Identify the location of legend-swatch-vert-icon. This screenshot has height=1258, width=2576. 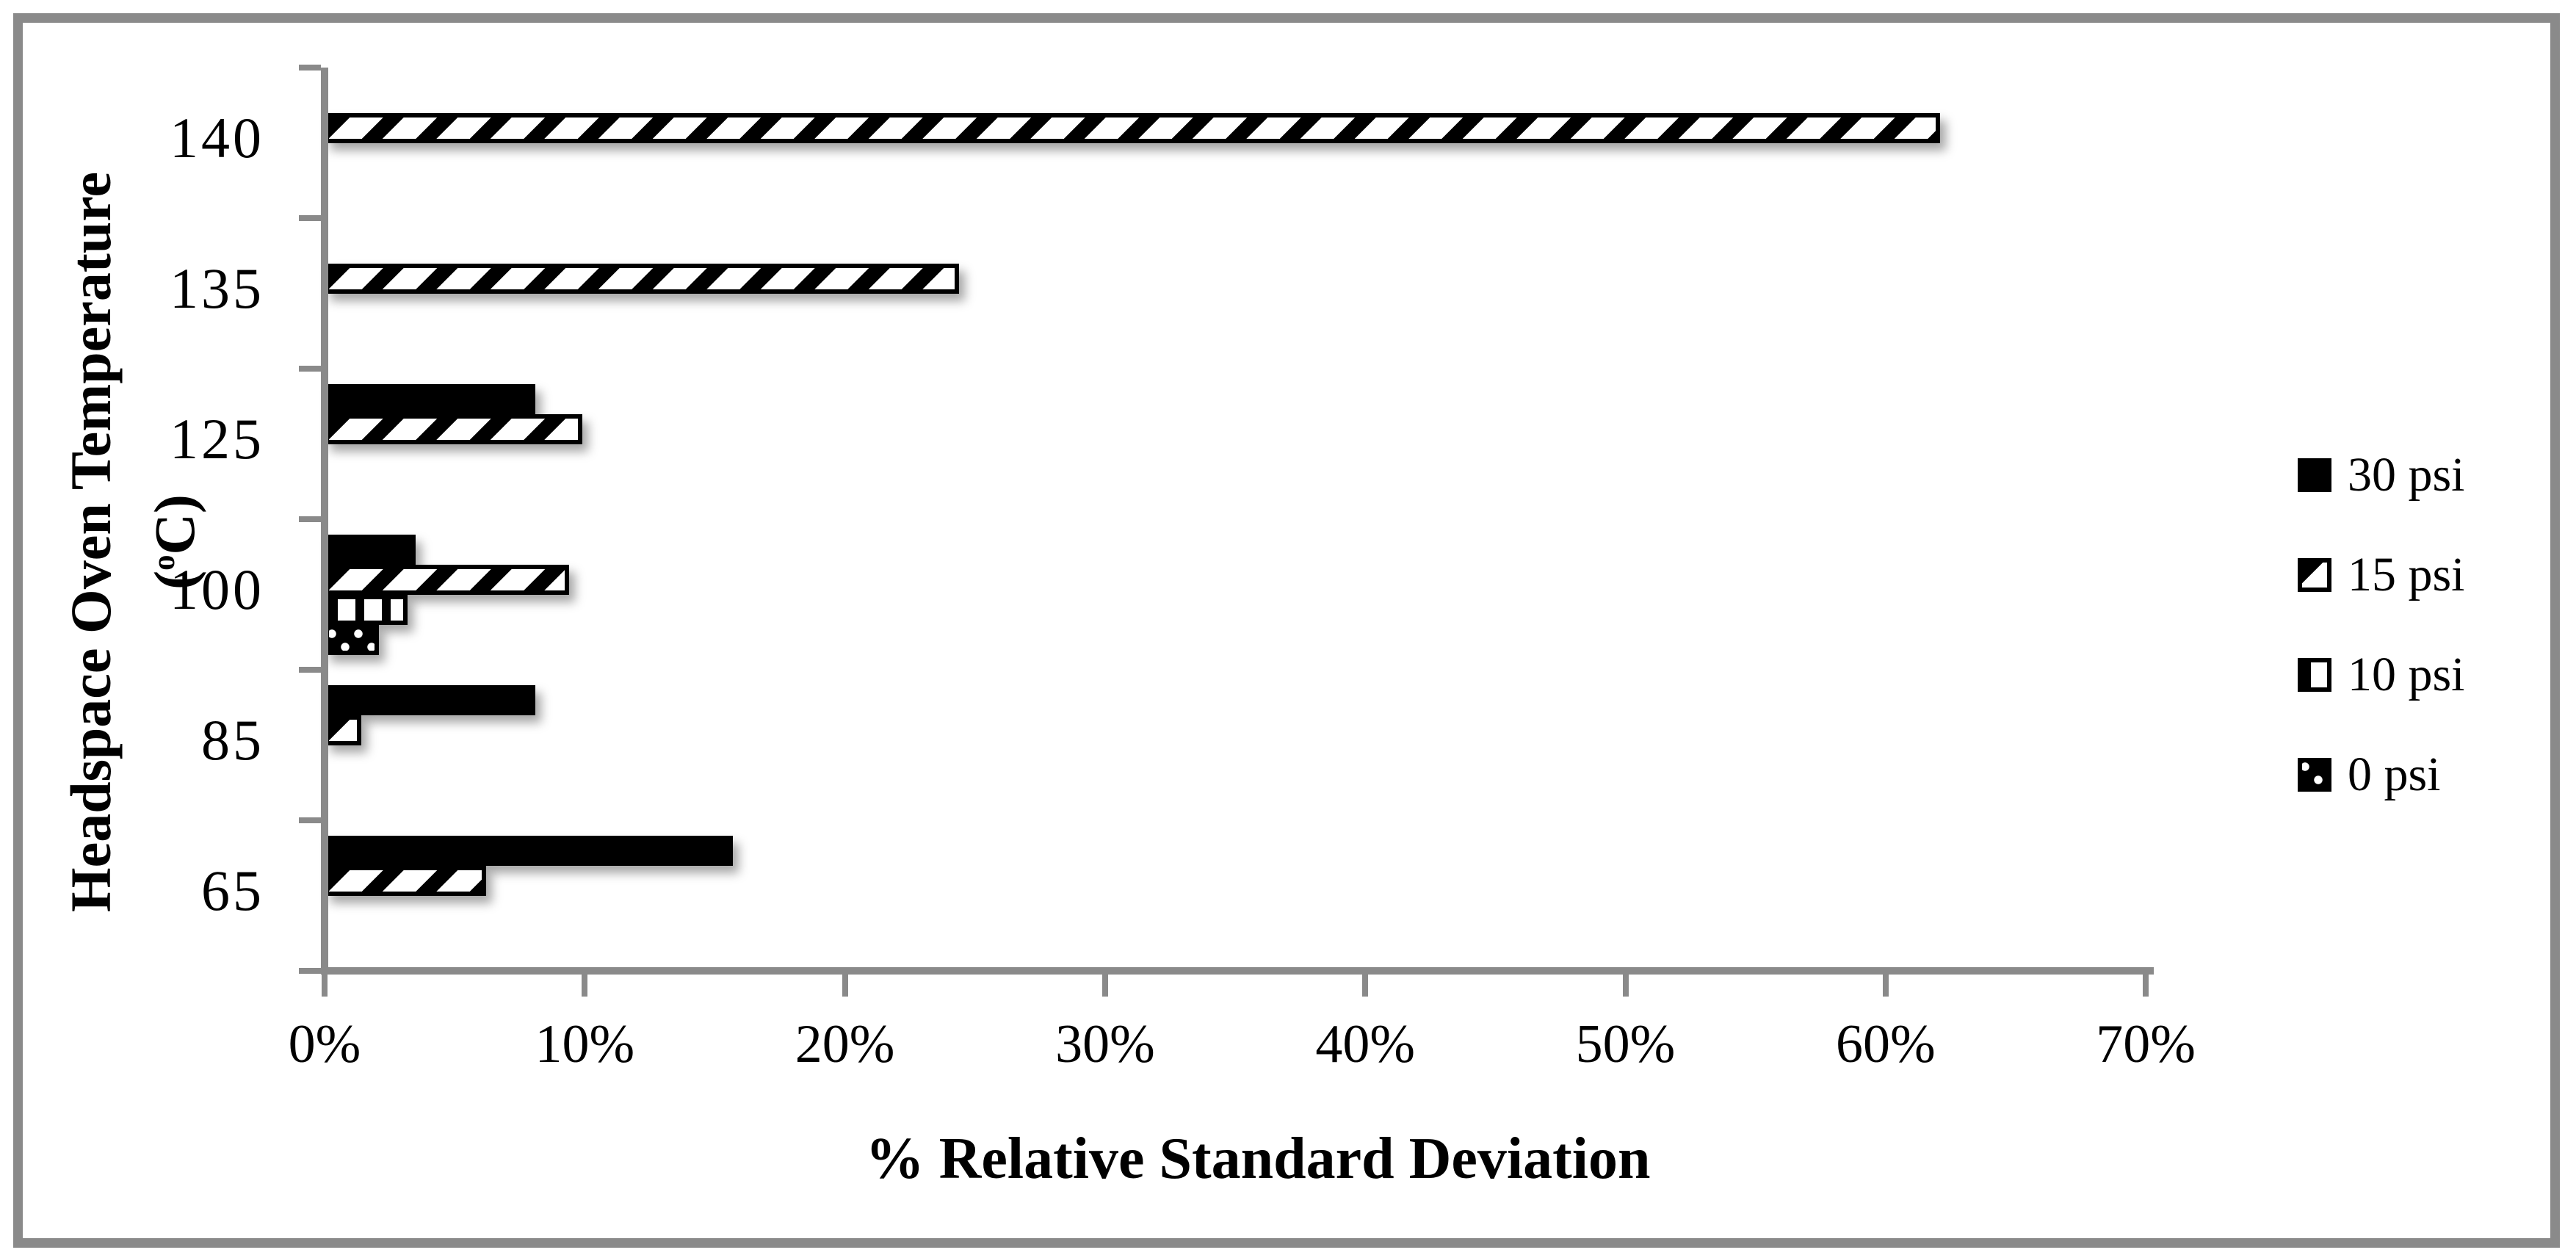
(2314, 675).